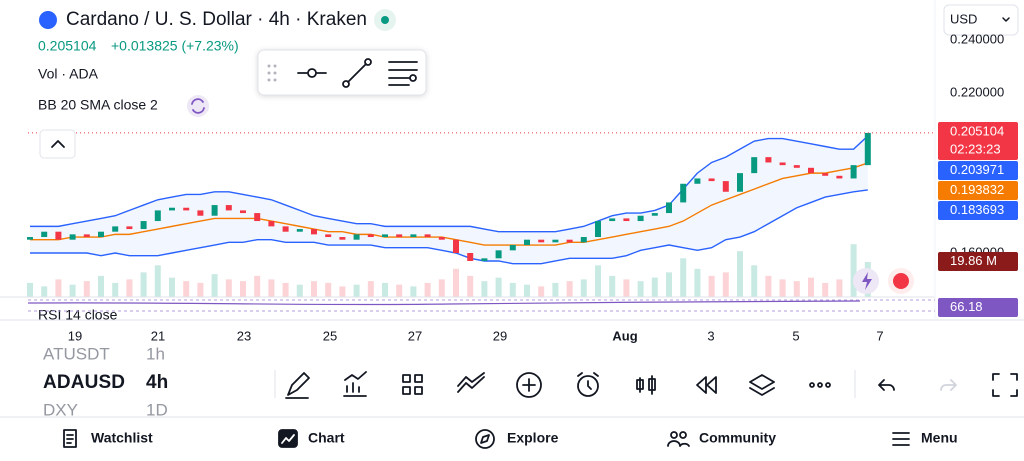  I want to click on objects, so click(762, 385).